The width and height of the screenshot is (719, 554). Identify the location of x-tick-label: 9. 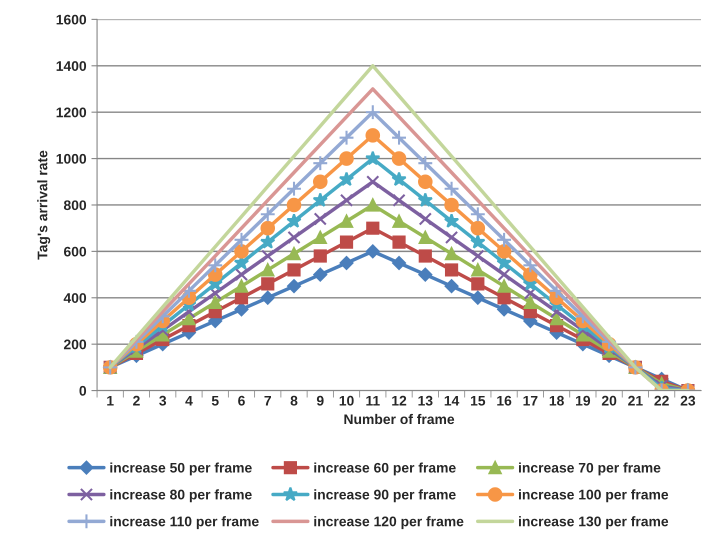
(320, 401).